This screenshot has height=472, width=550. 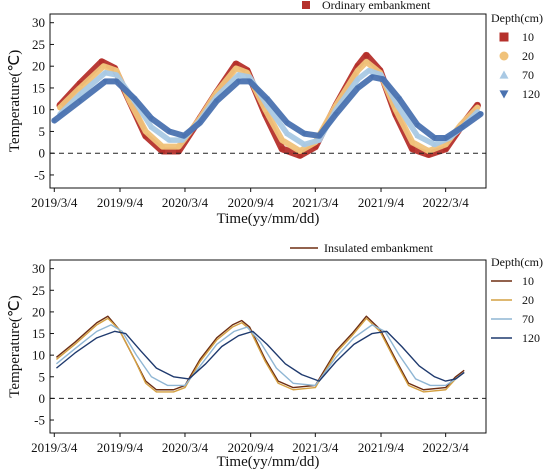 What do you see at coordinates (379, 248) in the screenshot?
I see `chart-title: Insulated embankment` at bounding box center [379, 248].